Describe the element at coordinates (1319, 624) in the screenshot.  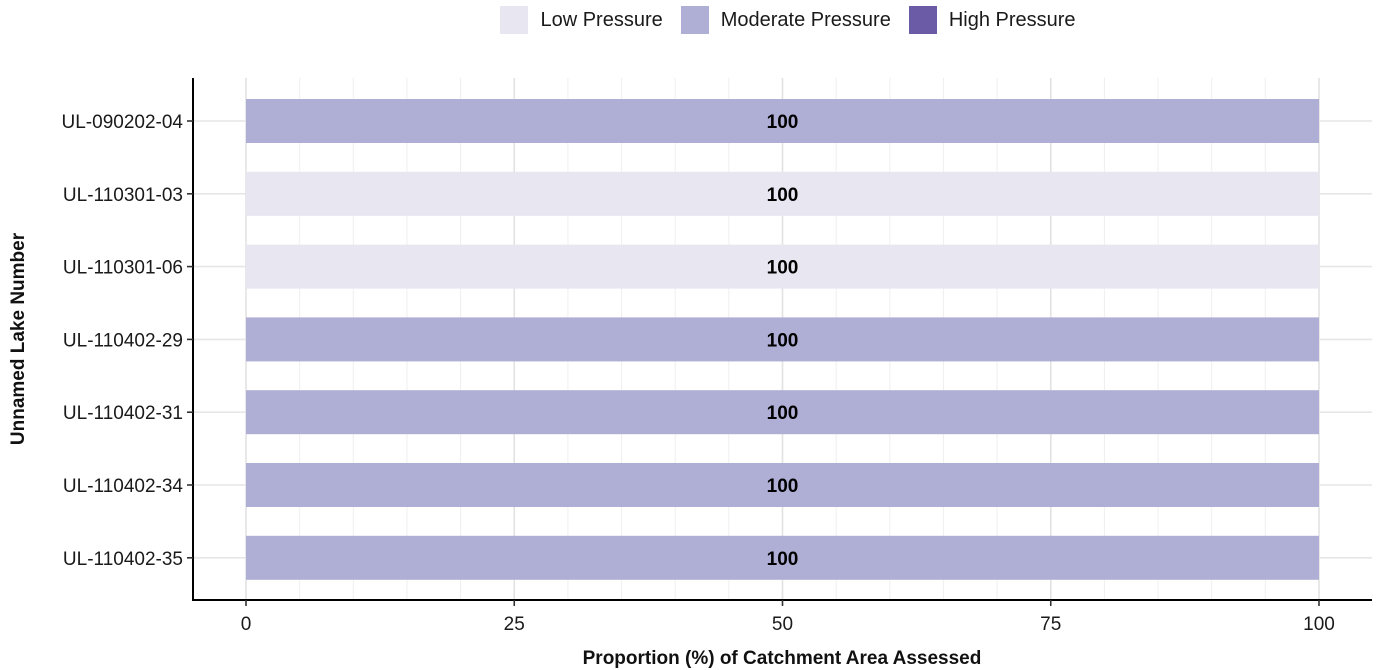
I see `x-tick-label: 100` at that location.